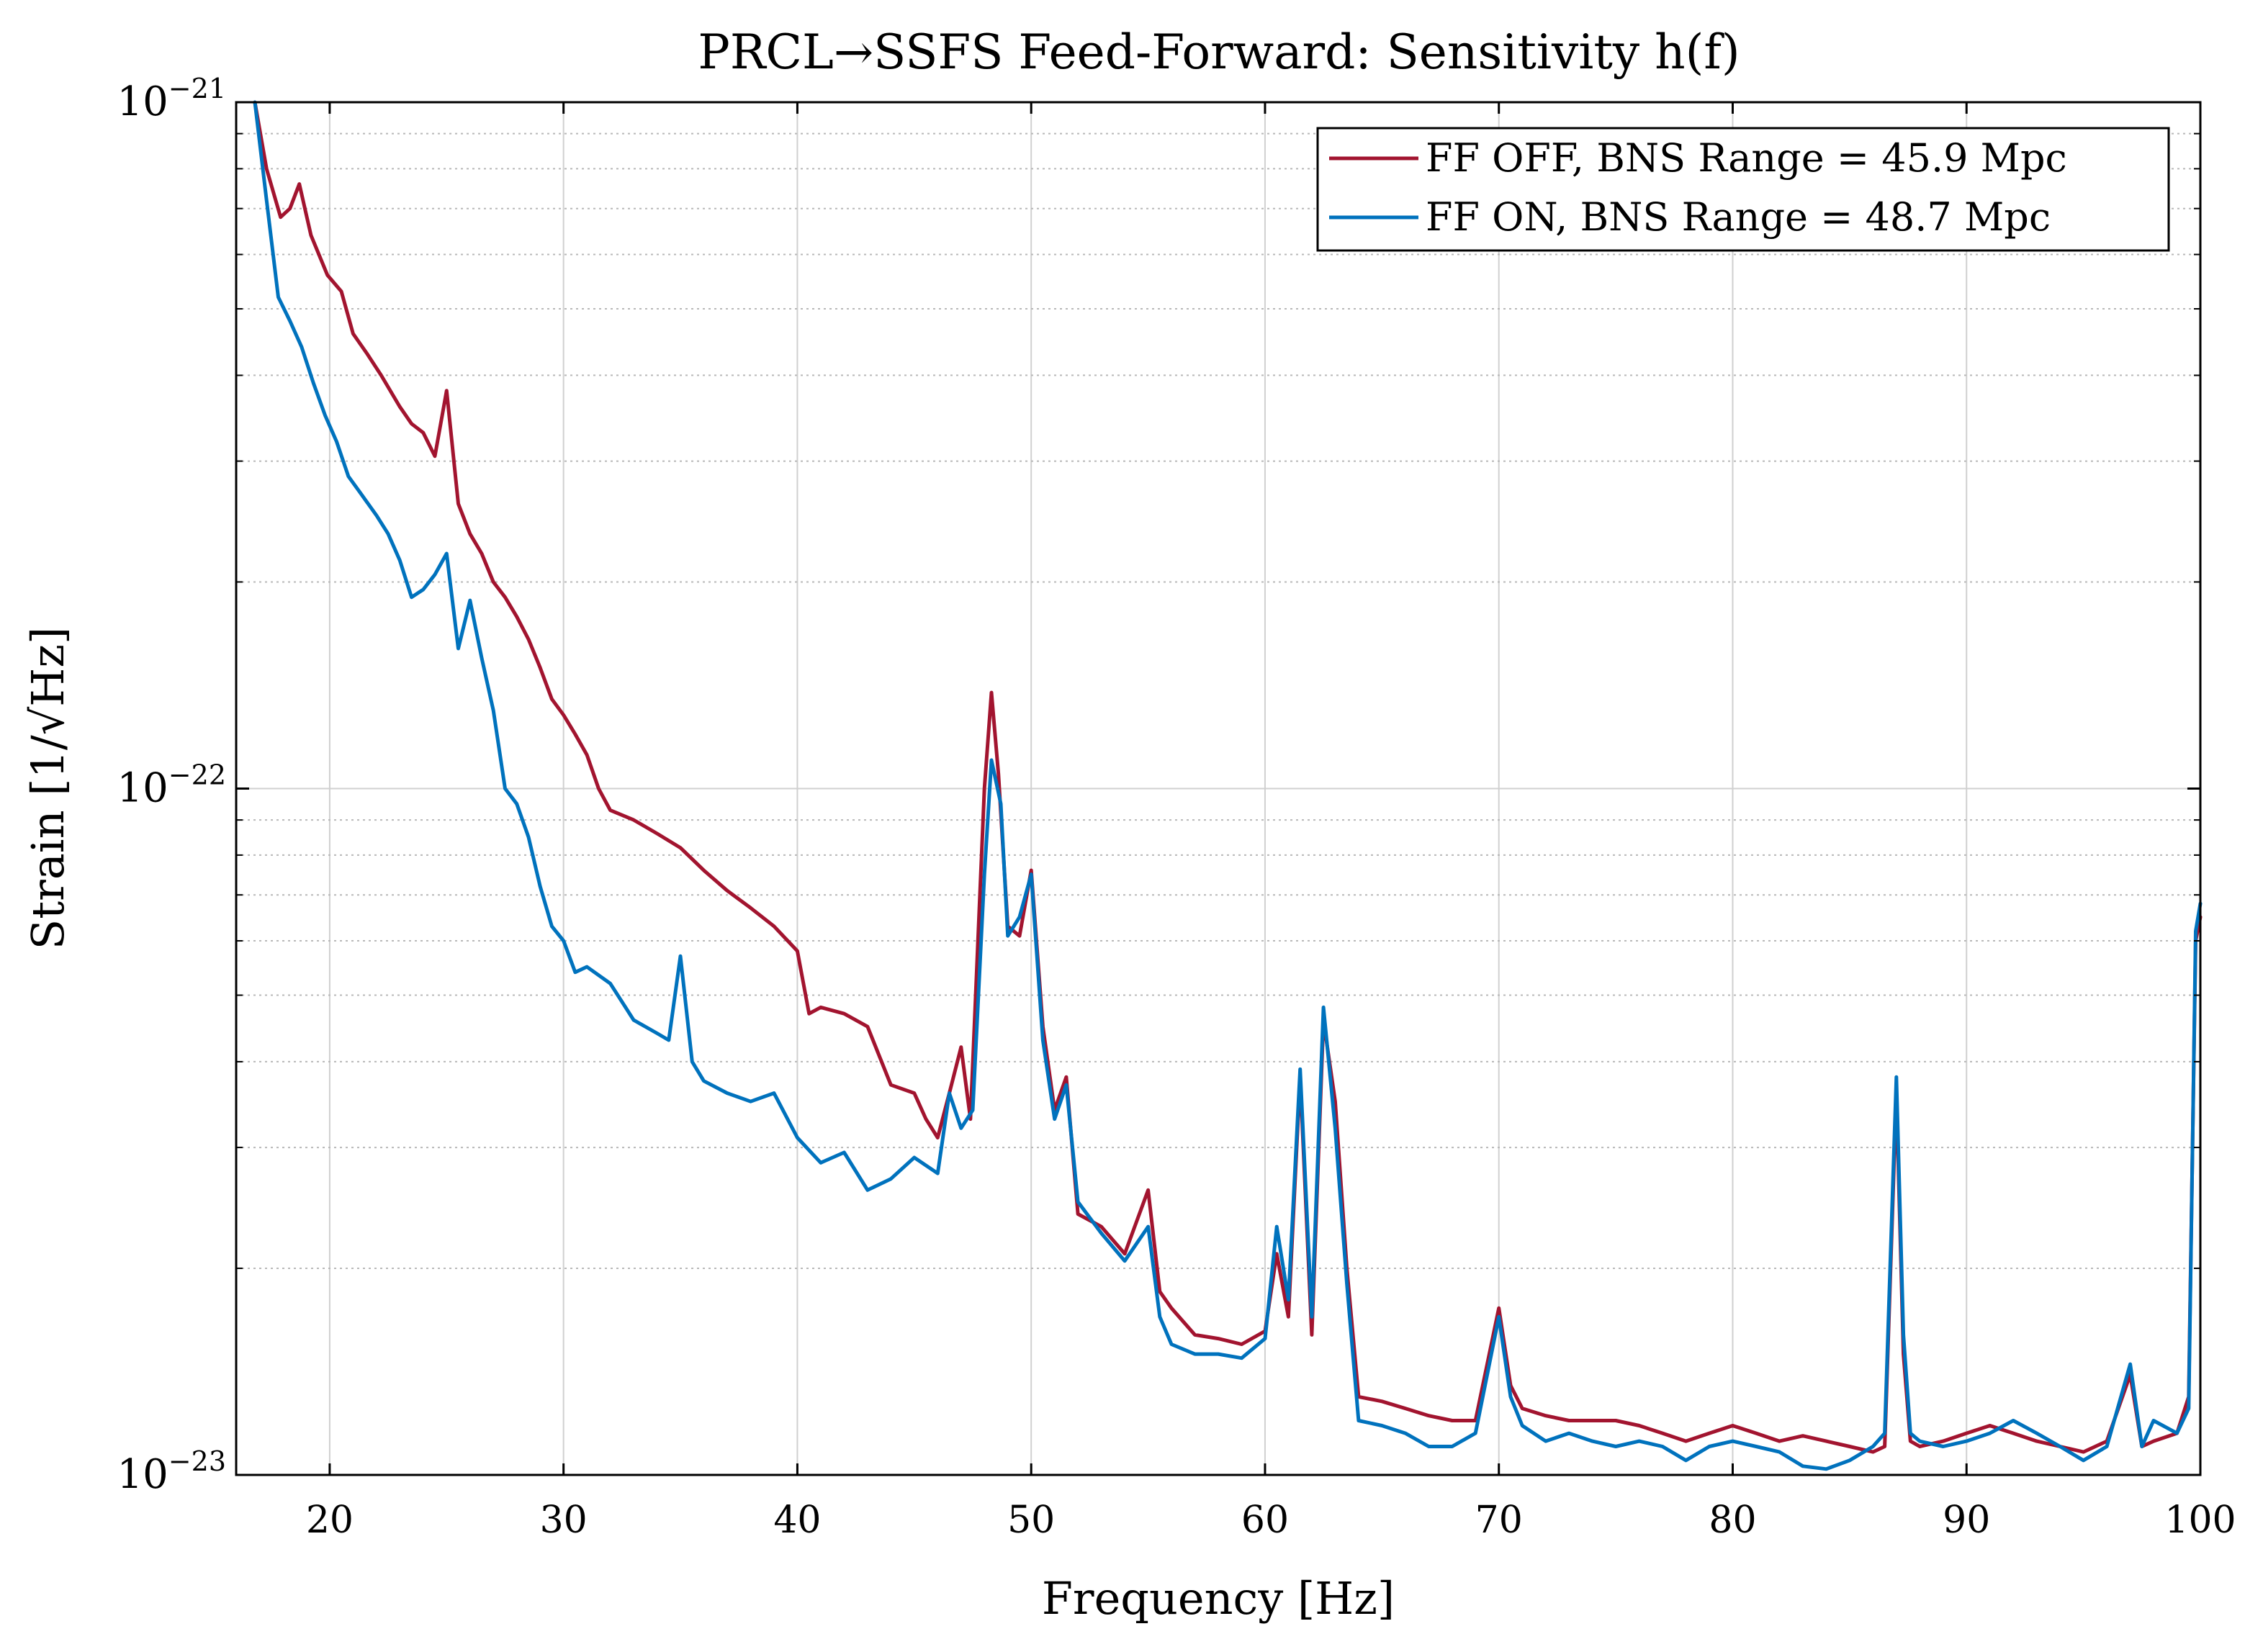 This screenshot has height=1652, width=2245. What do you see at coordinates (48, 788) in the screenshot?
I see `y-axis-label: Strain [1/√Hz]` at bounding box center [48, 788].